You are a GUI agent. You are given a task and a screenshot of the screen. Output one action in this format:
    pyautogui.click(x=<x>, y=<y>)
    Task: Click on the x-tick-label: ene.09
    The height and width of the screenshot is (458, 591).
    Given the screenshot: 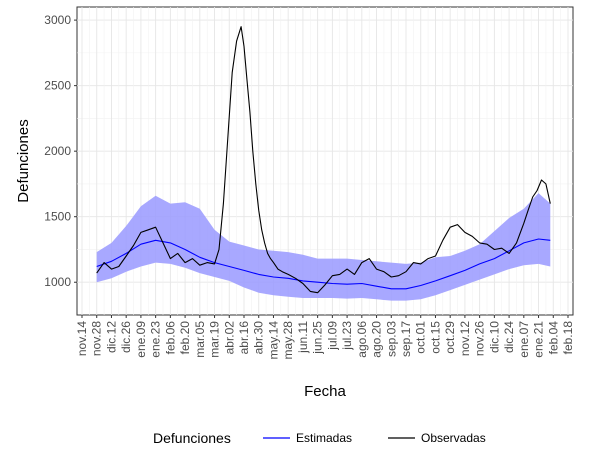 What is the action you would take?
    pyautogui.click(x=141, y=339)
    